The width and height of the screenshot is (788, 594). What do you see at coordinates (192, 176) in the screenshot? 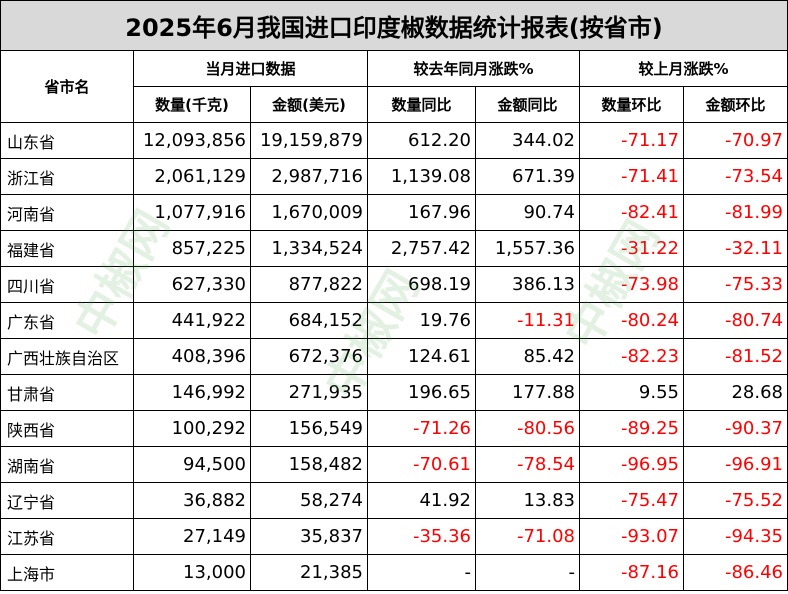
I see `cell-qty: 2,061,129` at bounding box center [192, 176].